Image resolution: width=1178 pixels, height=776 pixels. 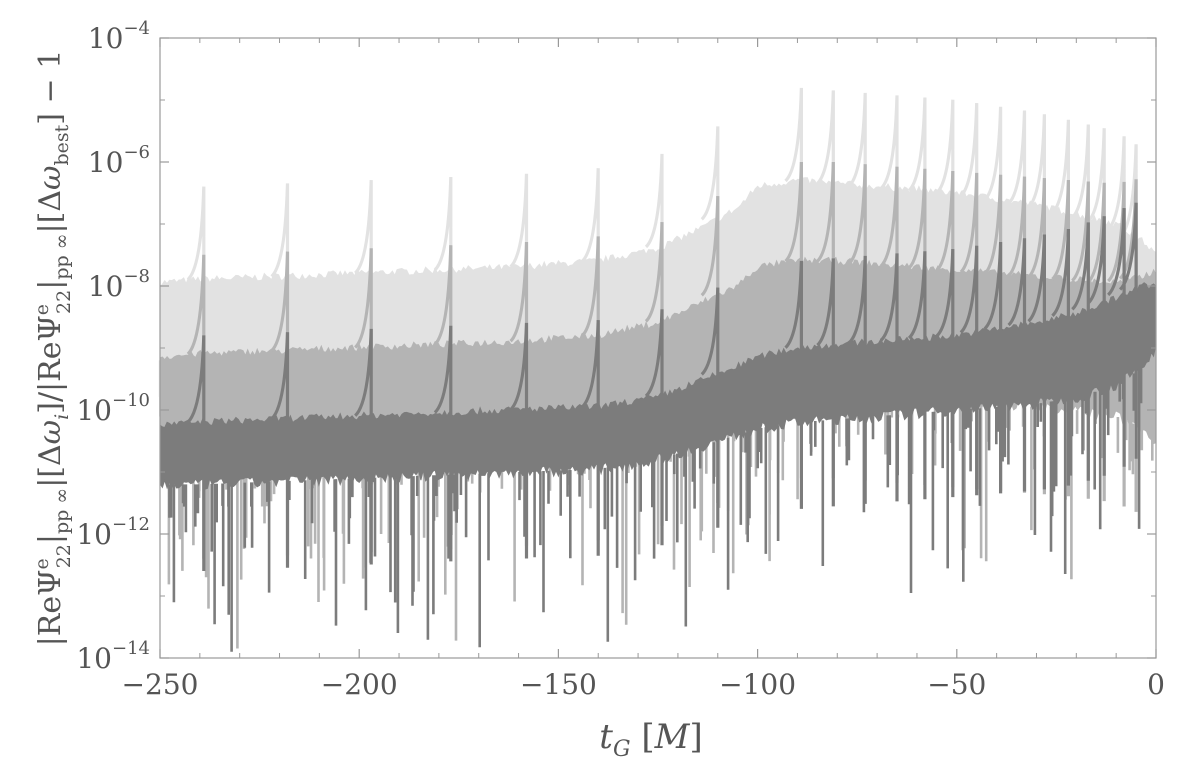 What do you see at coordinates (113, 532) in the screenshot?
I see `y-tick-label: 10⁻¹²` at bounding box center [113, 532].